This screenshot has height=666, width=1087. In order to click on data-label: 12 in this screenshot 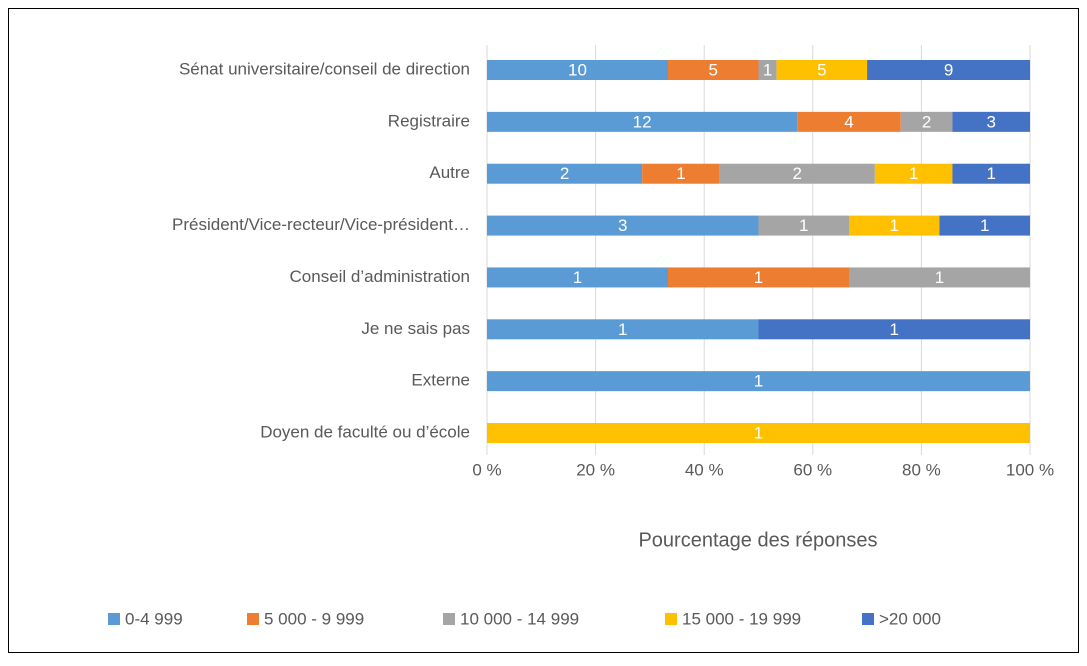, I will do `click(642, 121)`.